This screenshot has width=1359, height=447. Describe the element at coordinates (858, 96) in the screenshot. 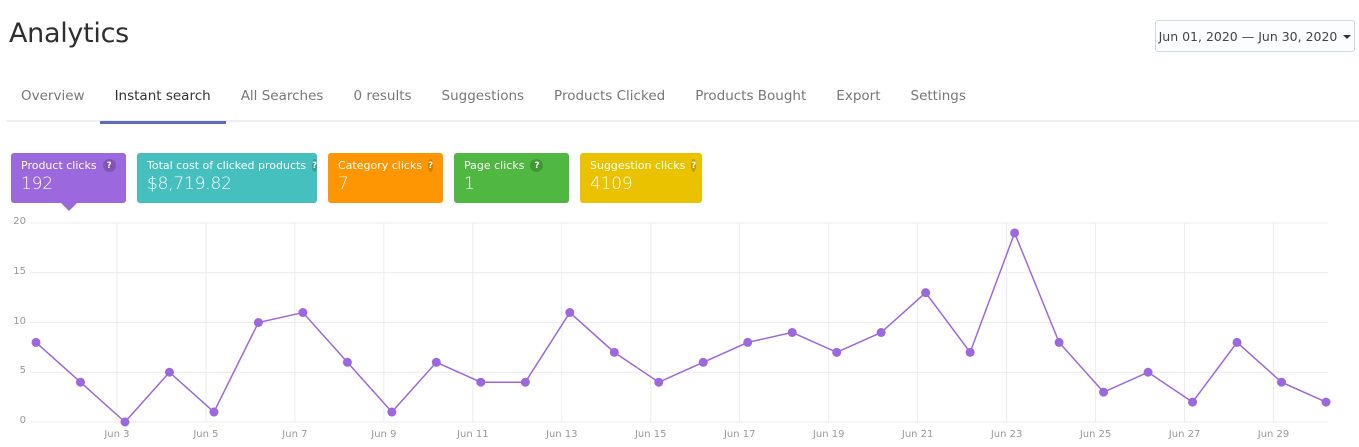

I see `tab-export: Export` at that location.